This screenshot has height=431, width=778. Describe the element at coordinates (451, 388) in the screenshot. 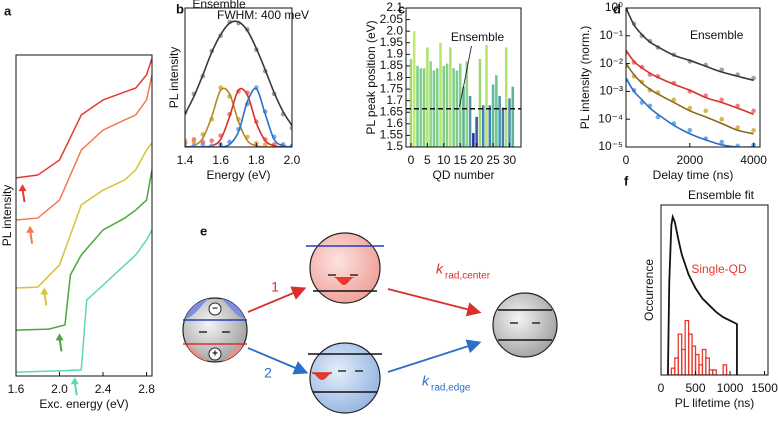

I see `rate-subscript: rad,edge` at that location.